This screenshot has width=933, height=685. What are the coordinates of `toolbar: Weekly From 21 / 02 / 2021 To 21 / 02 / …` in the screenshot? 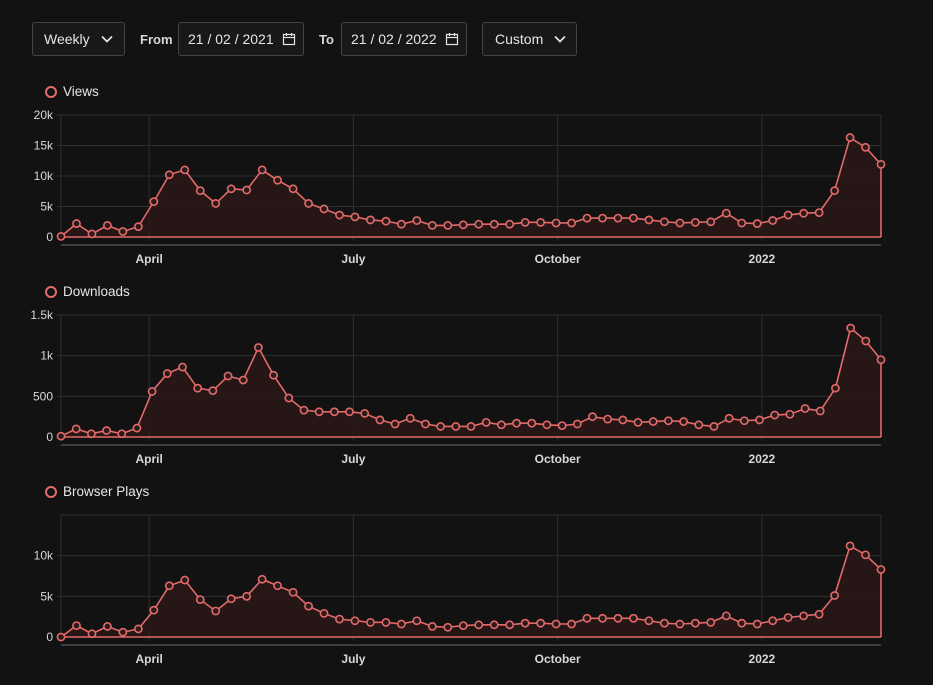 It's located at (466, 35).